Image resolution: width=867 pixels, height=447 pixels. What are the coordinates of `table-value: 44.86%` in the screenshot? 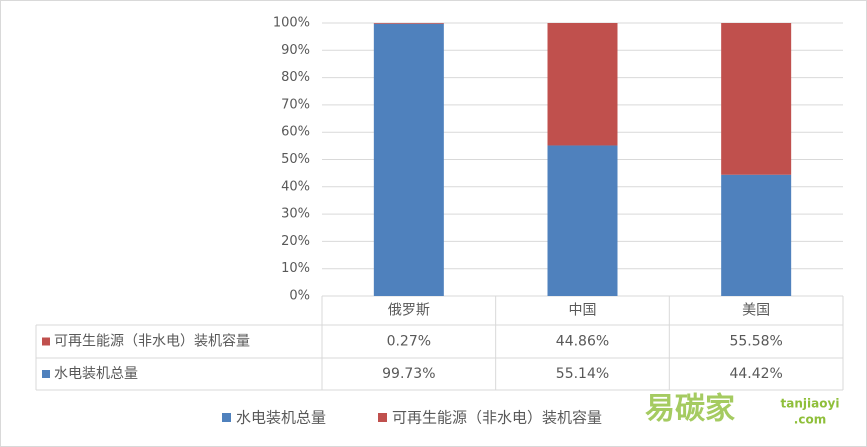 It's located at (582, 342).